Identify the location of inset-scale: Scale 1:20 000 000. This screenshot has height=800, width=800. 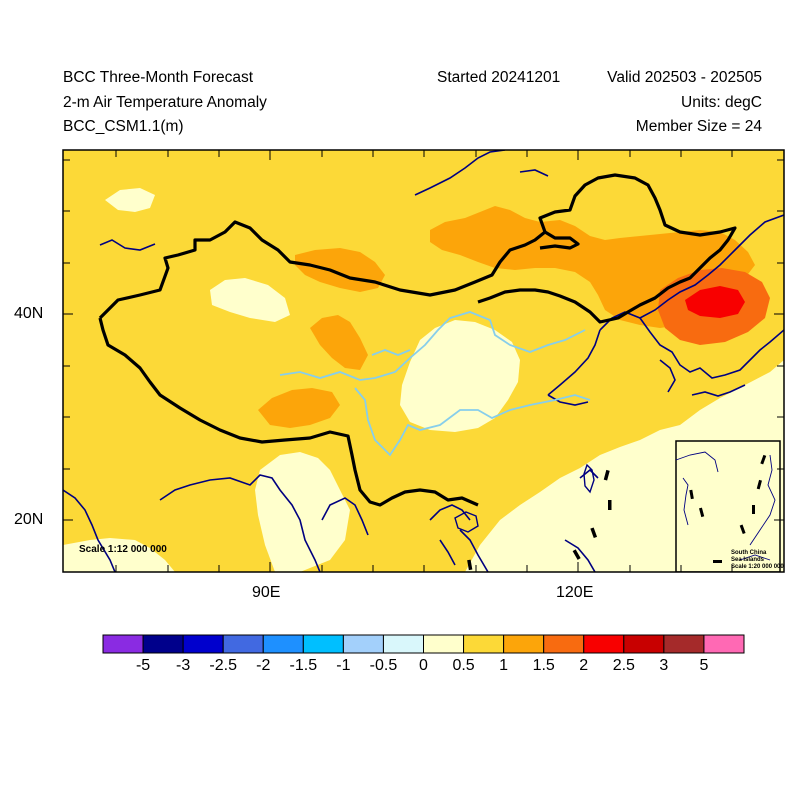
(757, 567).